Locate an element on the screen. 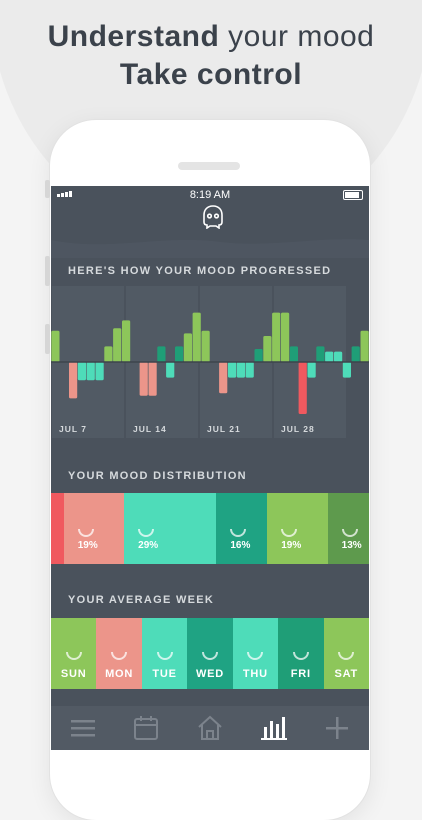 The width and height of the screenshot is (422, 820). tab-add is located at coordinates (337, 728).